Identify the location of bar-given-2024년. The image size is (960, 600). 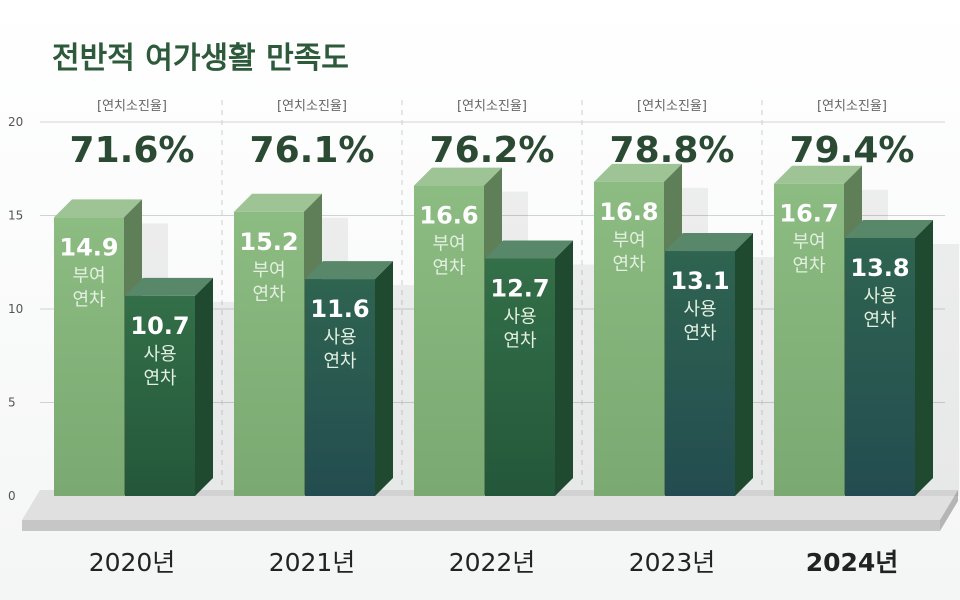
(809, 339).